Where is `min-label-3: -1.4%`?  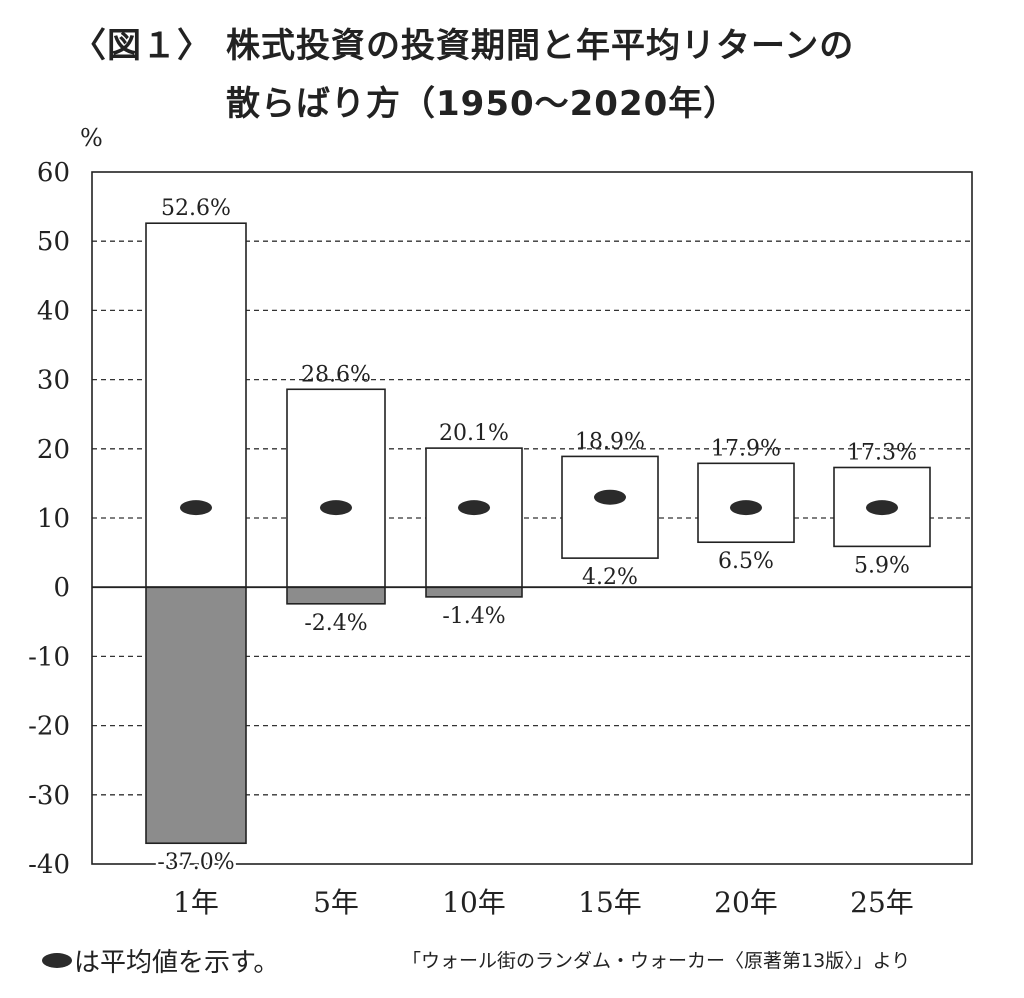
min-label-3: -1.4% is located at coordinates (473, 616).